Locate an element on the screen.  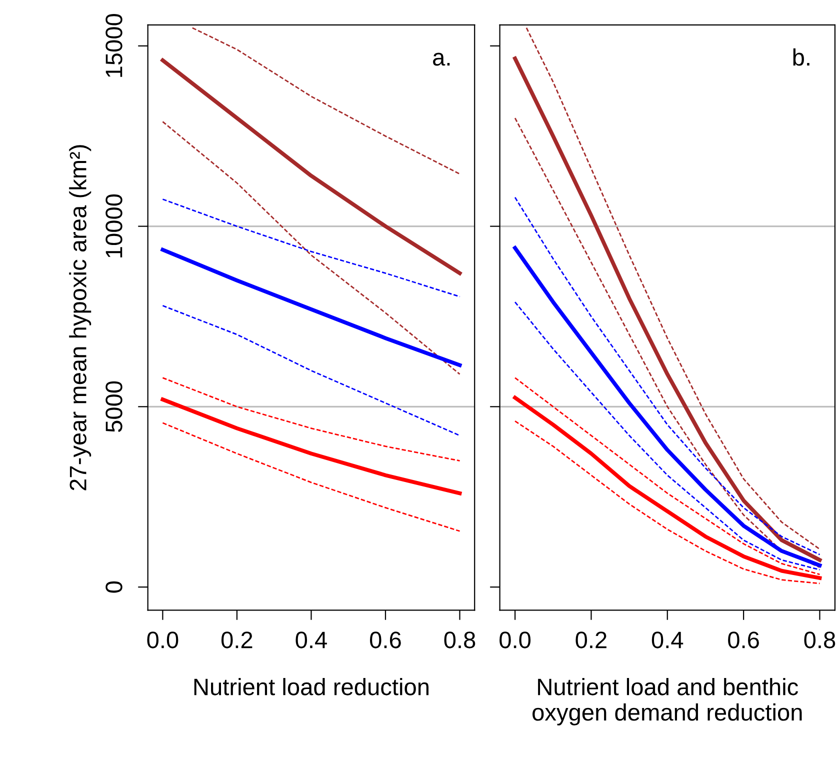
y-tick-label: 0 is located at coordinates (114, 587).